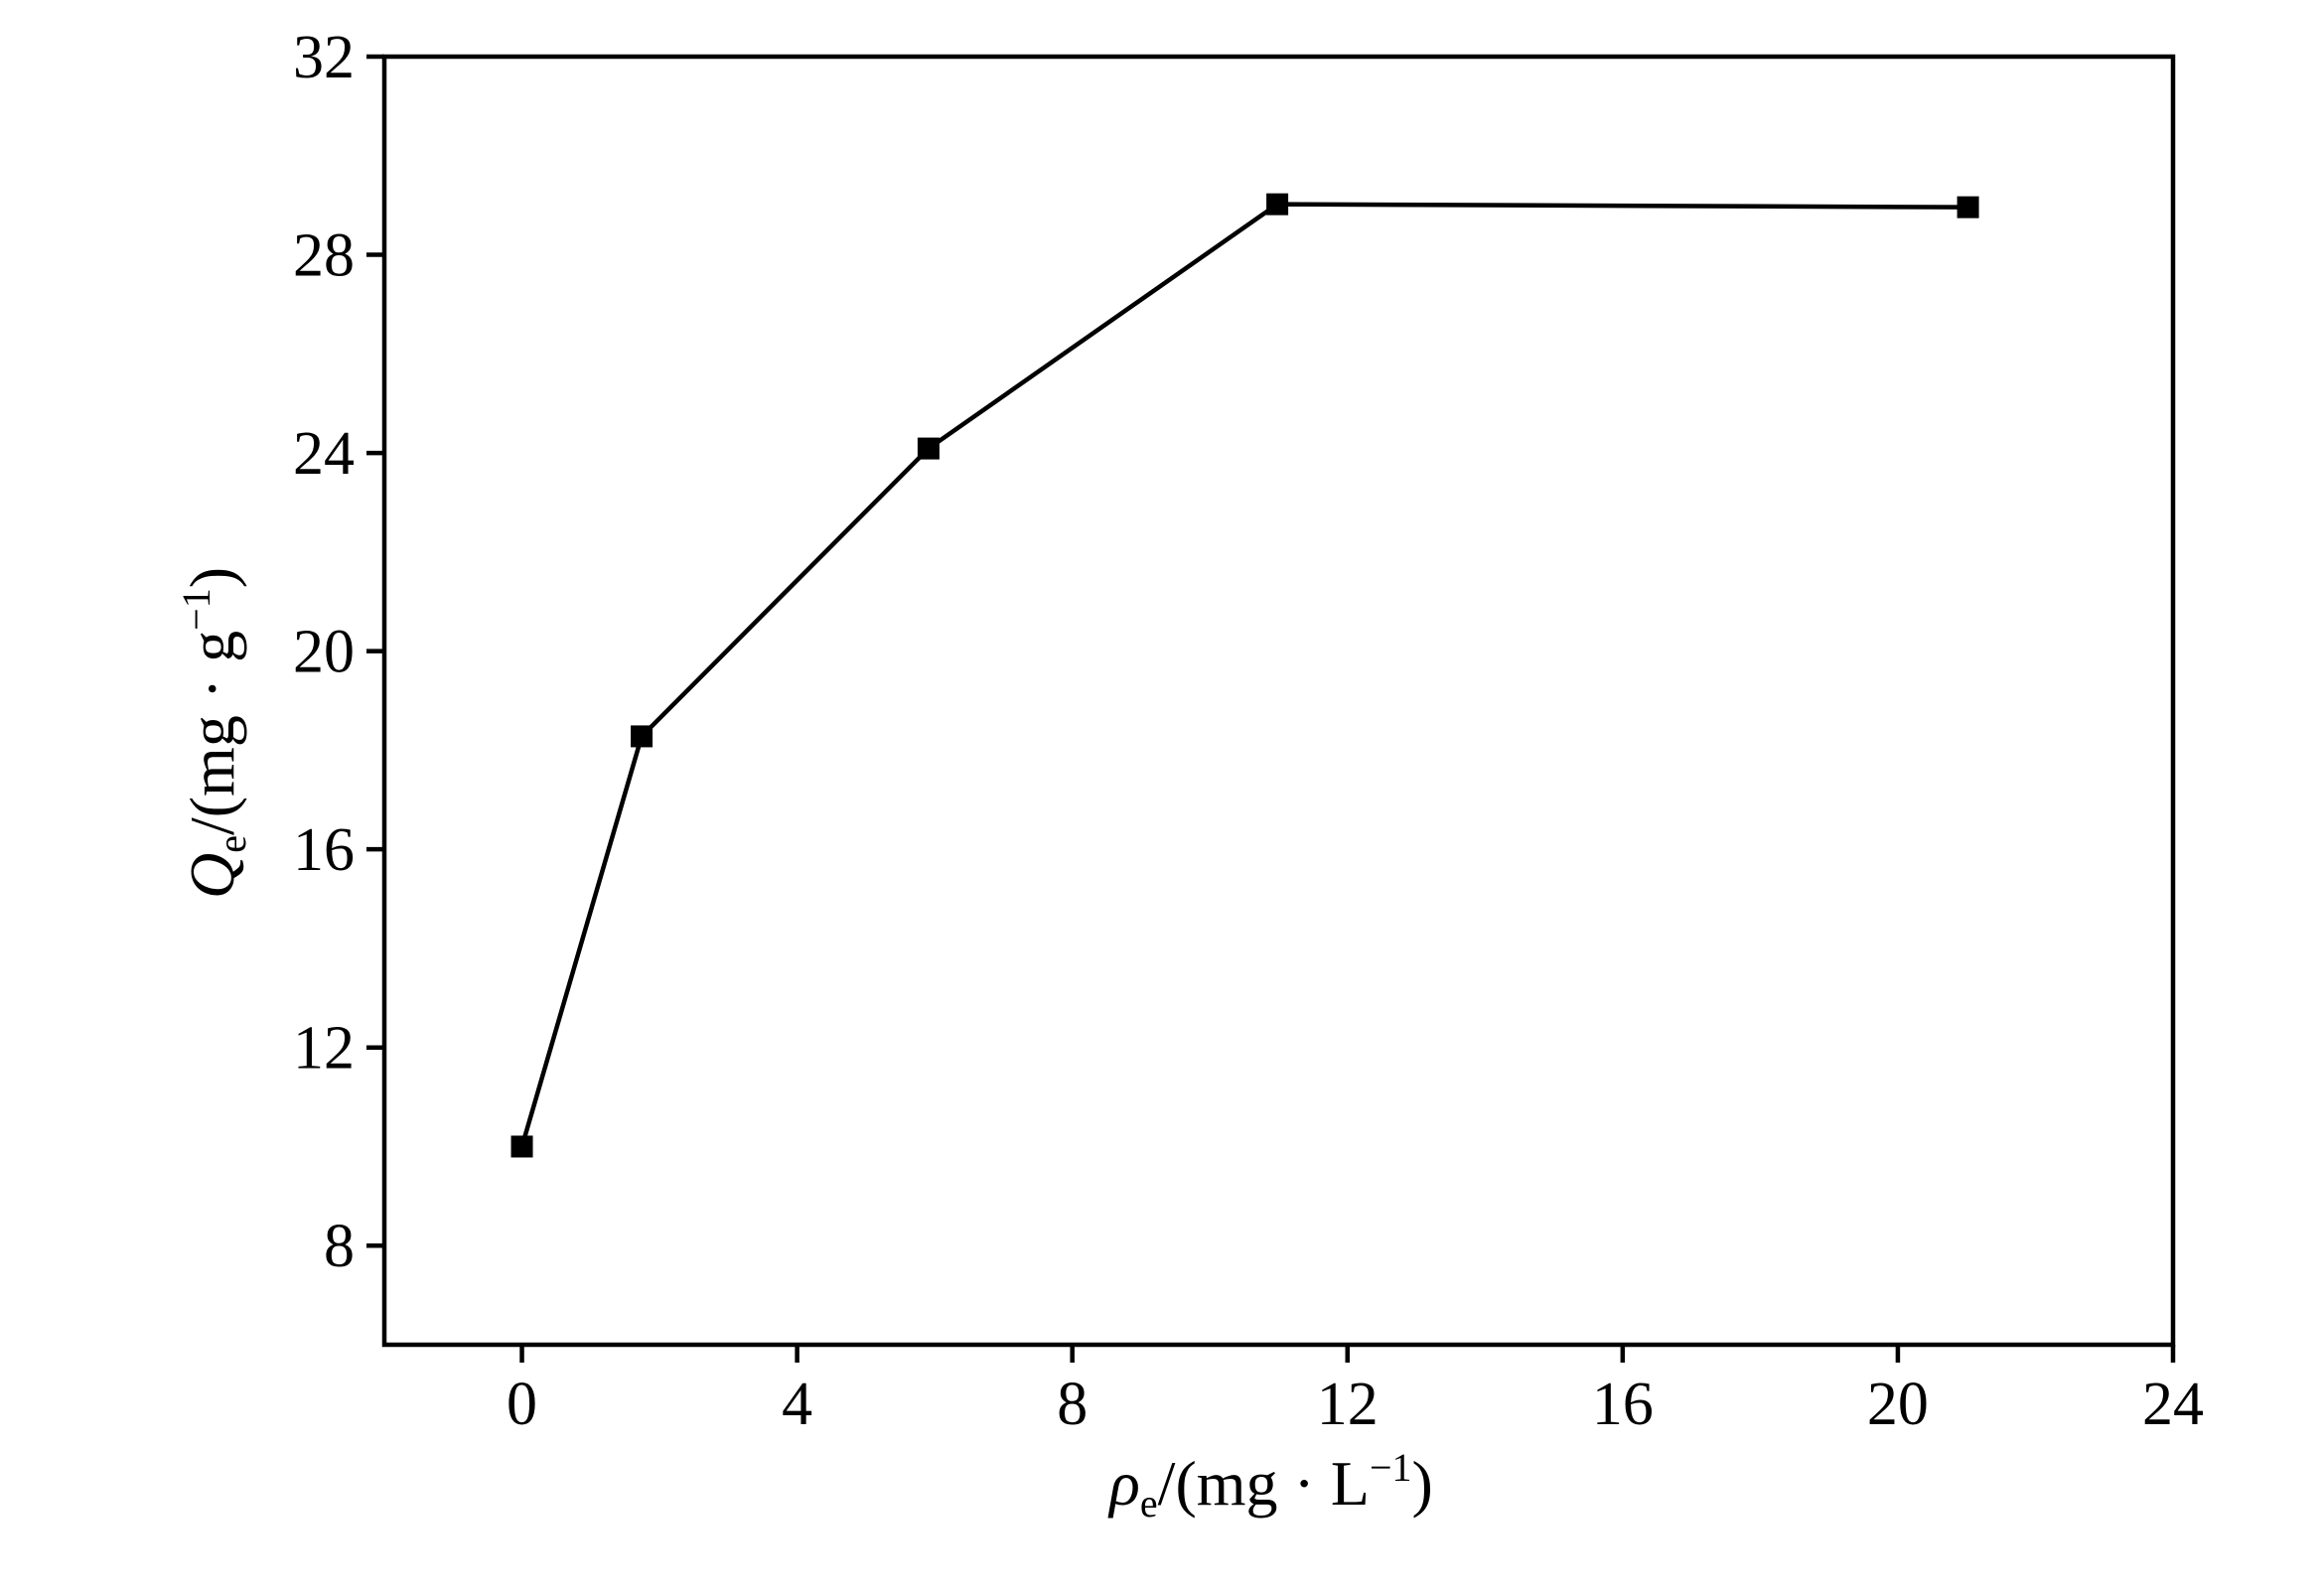 Image resolution: width=2321 pixels, height=1596 pixels. Describe the element at coordinates (339, 1246) in the screenshot. I see `y-tick-label: 8` at that location.